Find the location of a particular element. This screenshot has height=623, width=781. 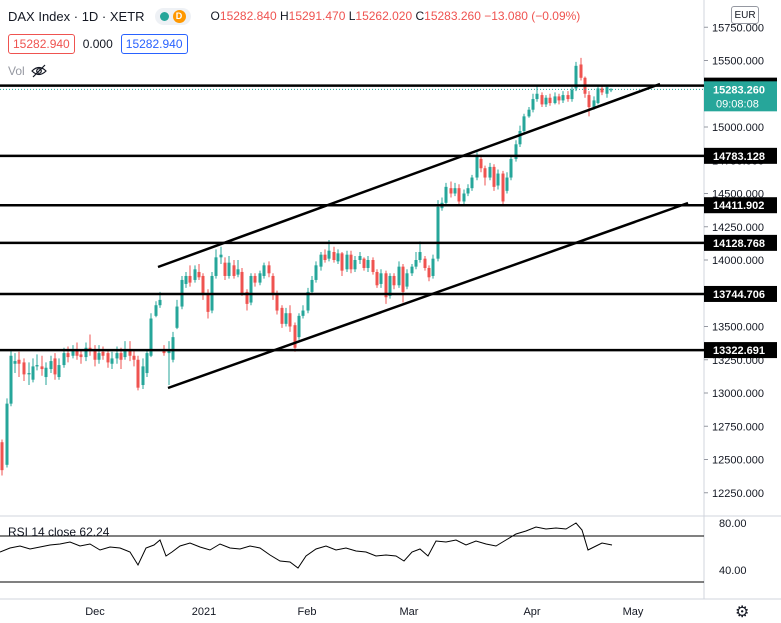

price-tick-label: 13000.000 is located at coordinates (738, 394).